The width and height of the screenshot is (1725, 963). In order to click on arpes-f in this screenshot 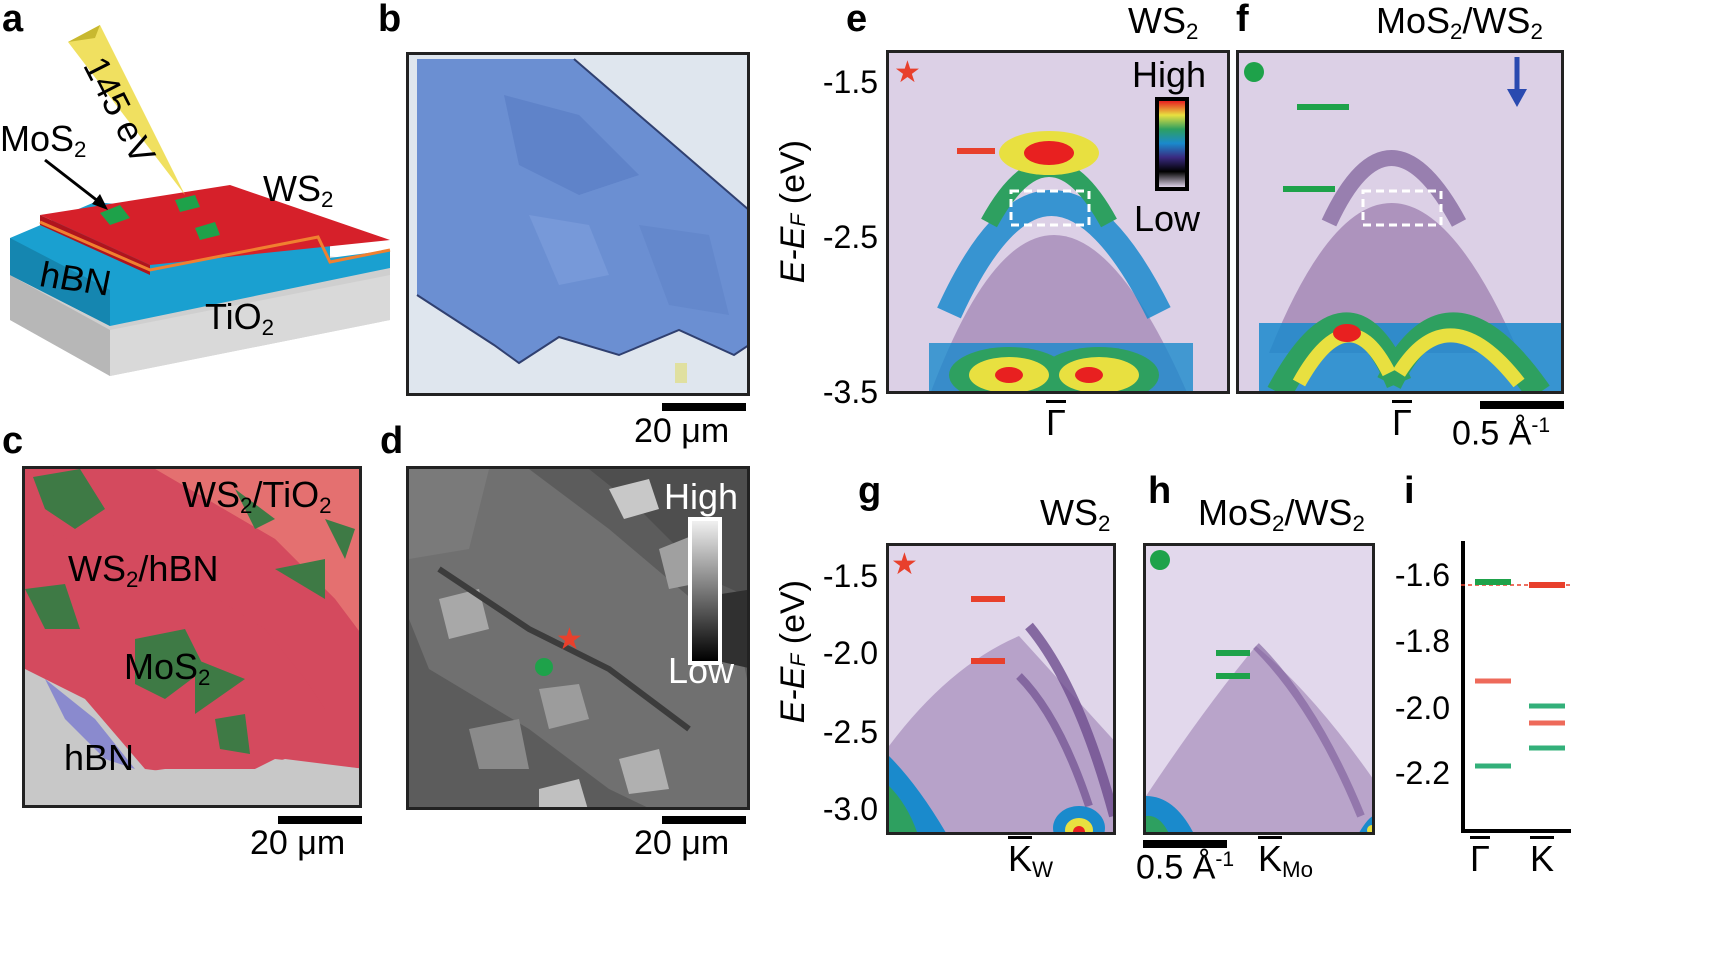, I will do `click(1400, 222)`.